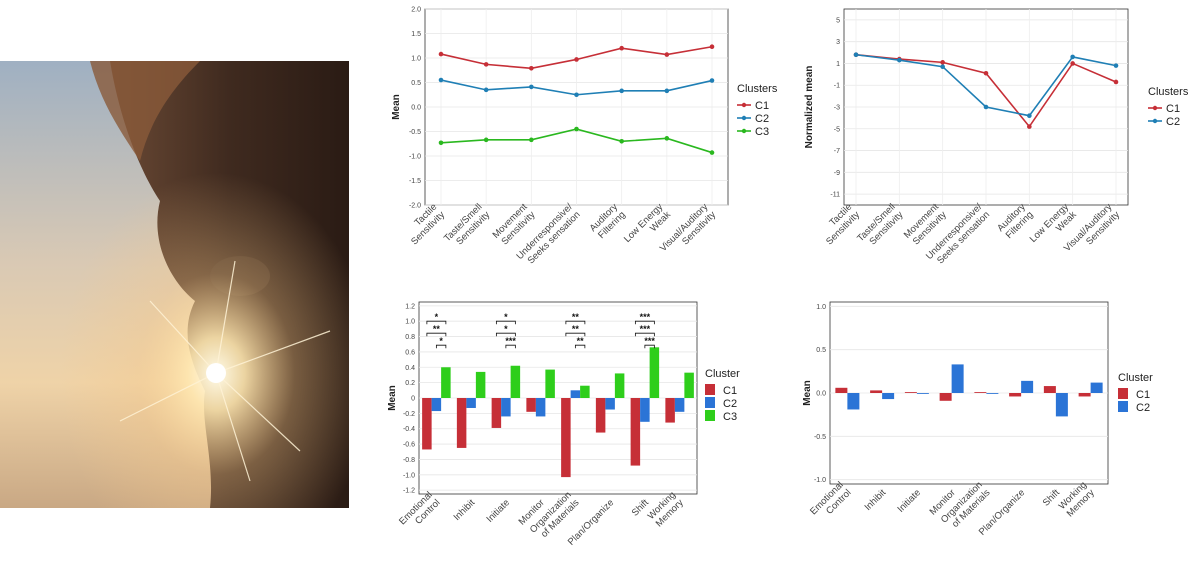 The height and width of the screenshot is (579, 1200). I want to click on chart2-legend-label: C2, so click(730, 404).